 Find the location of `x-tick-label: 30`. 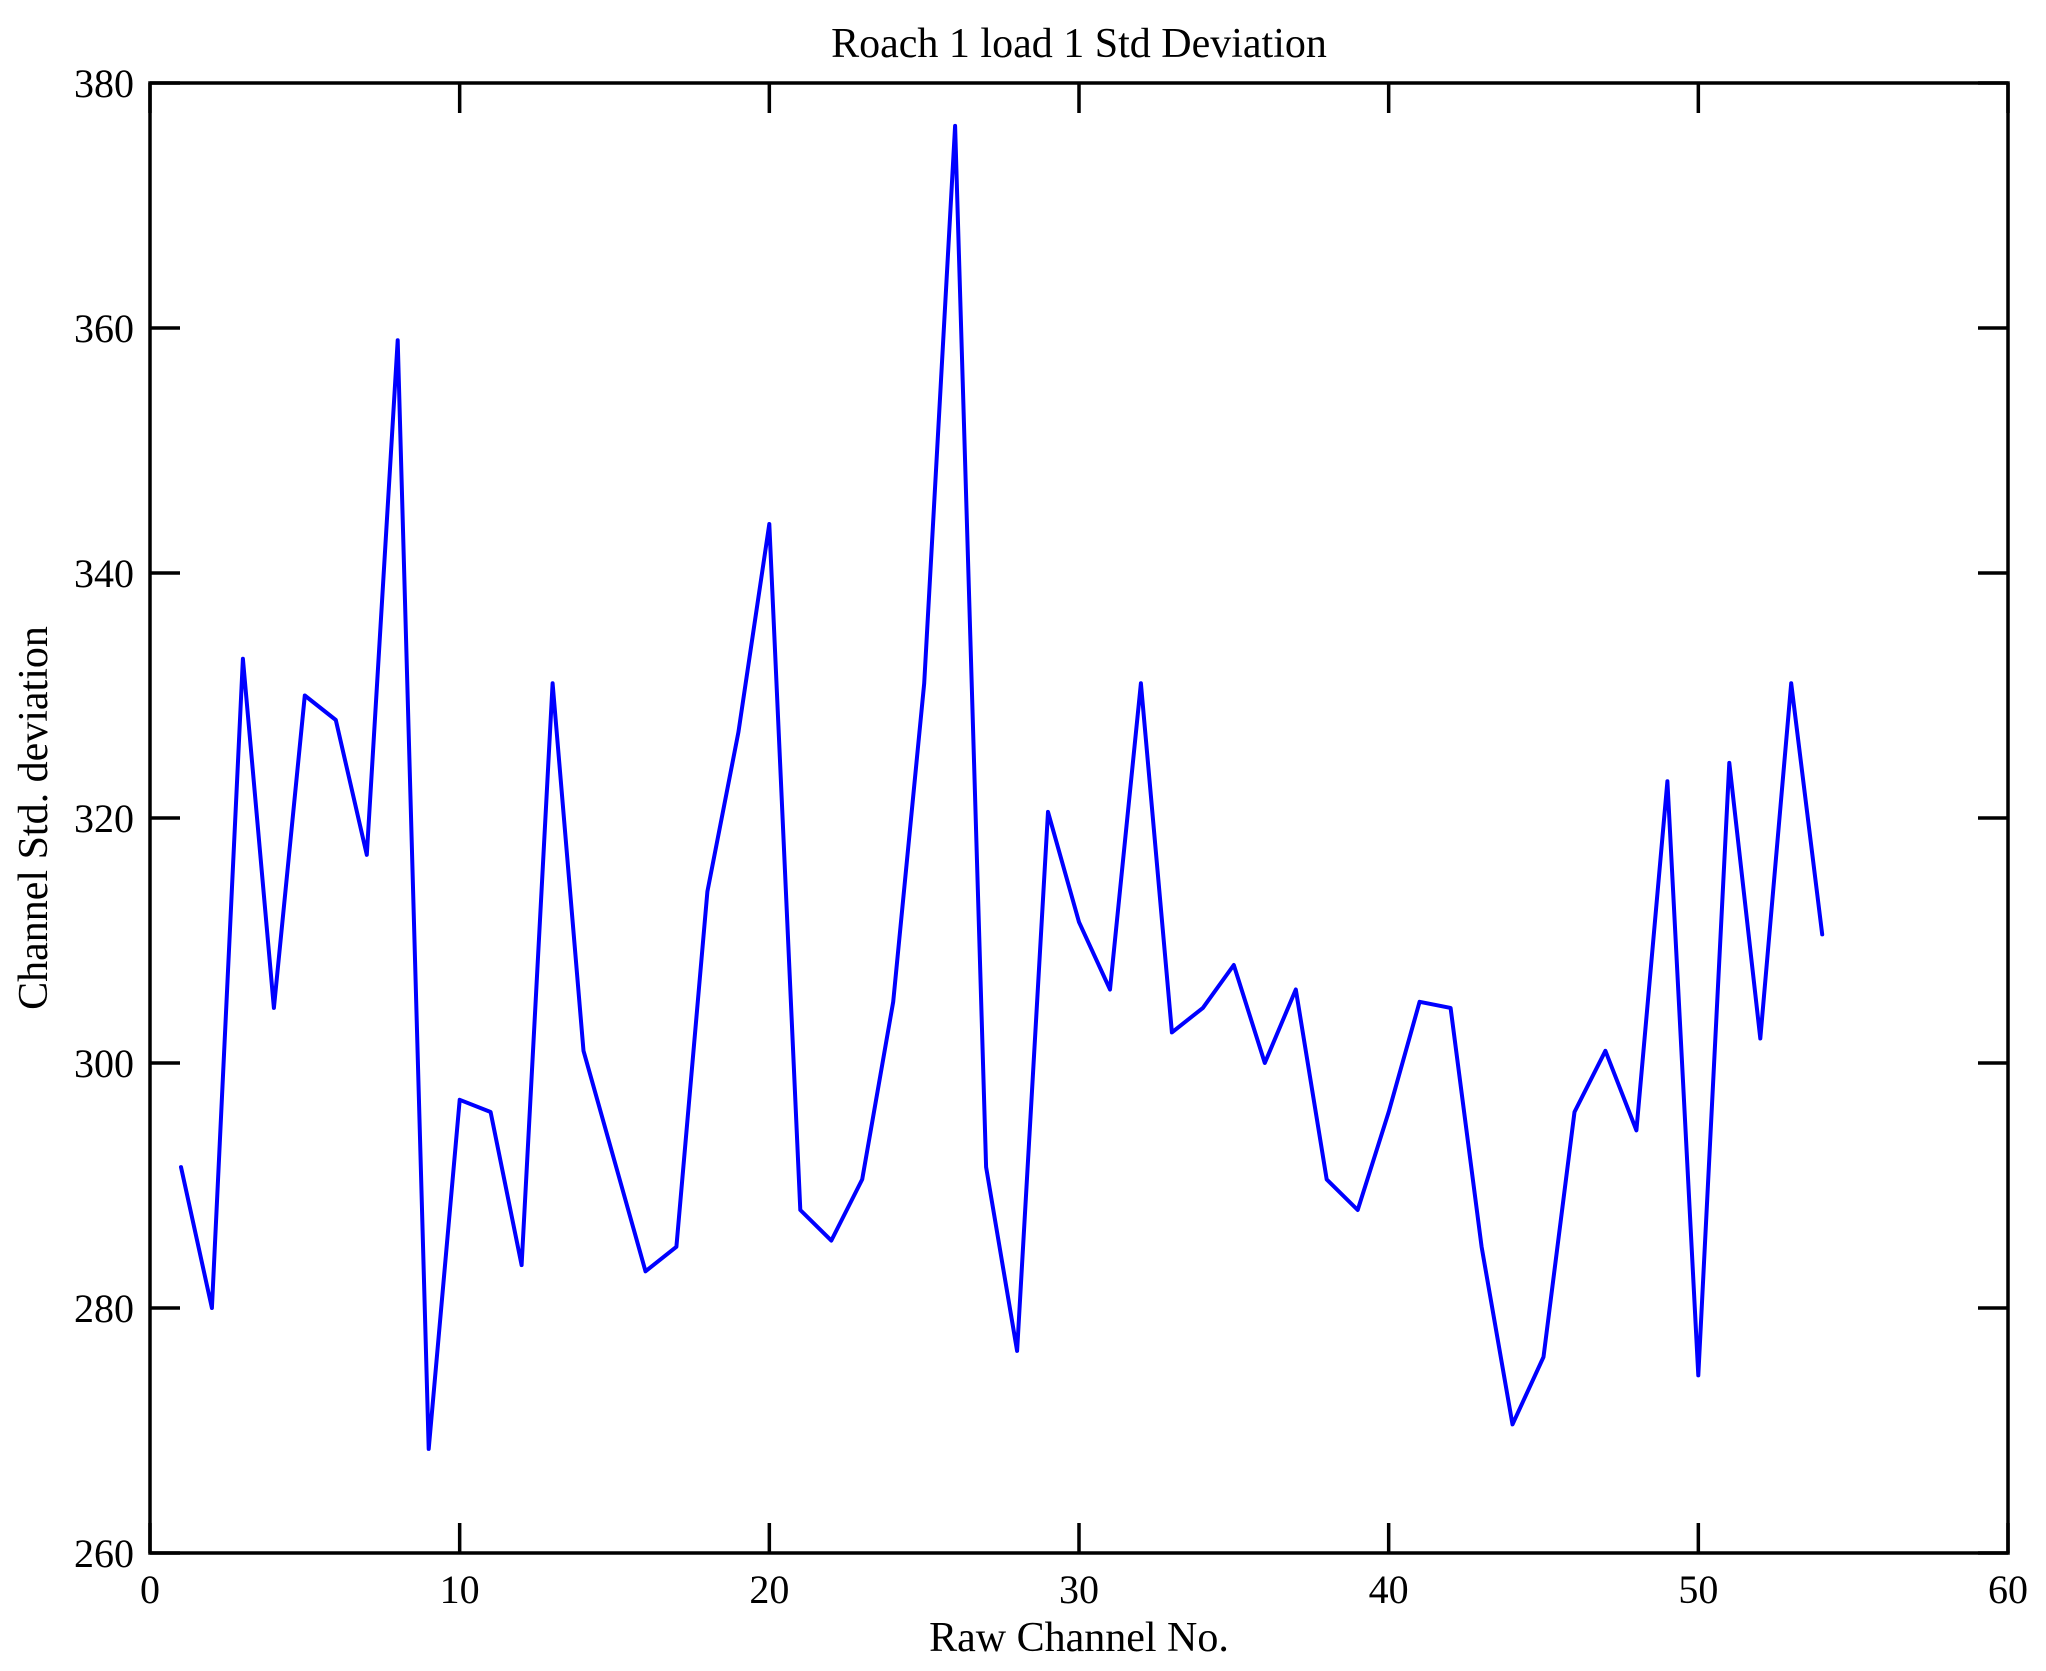

x-tick-label: 30 is located at coordinates (1079, 1589).